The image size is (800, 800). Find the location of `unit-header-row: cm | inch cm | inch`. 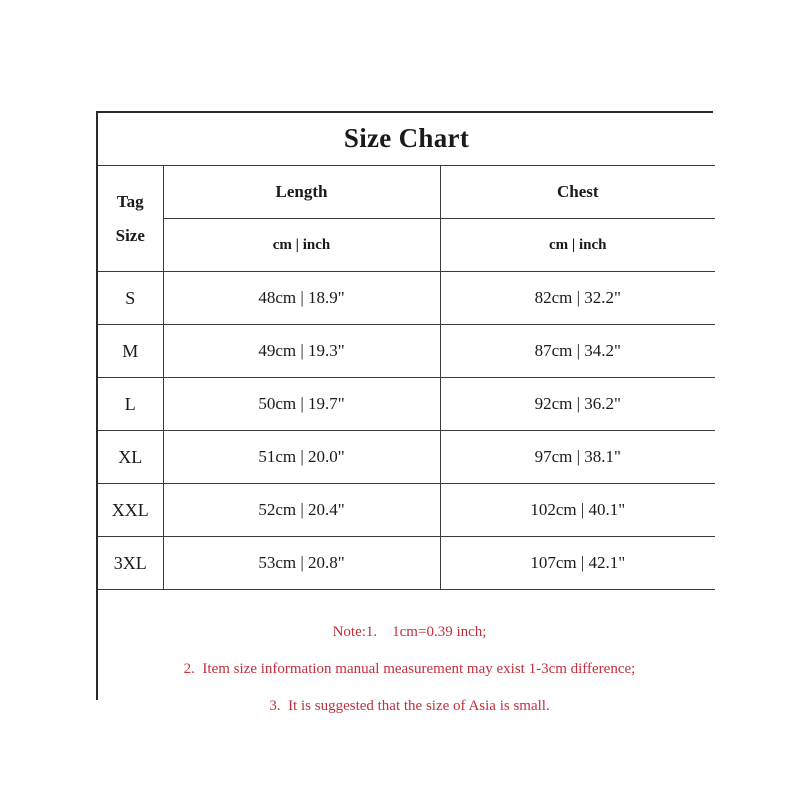

unit-header-row: cm | inch cm | inch is located at coordinates (407, 245).